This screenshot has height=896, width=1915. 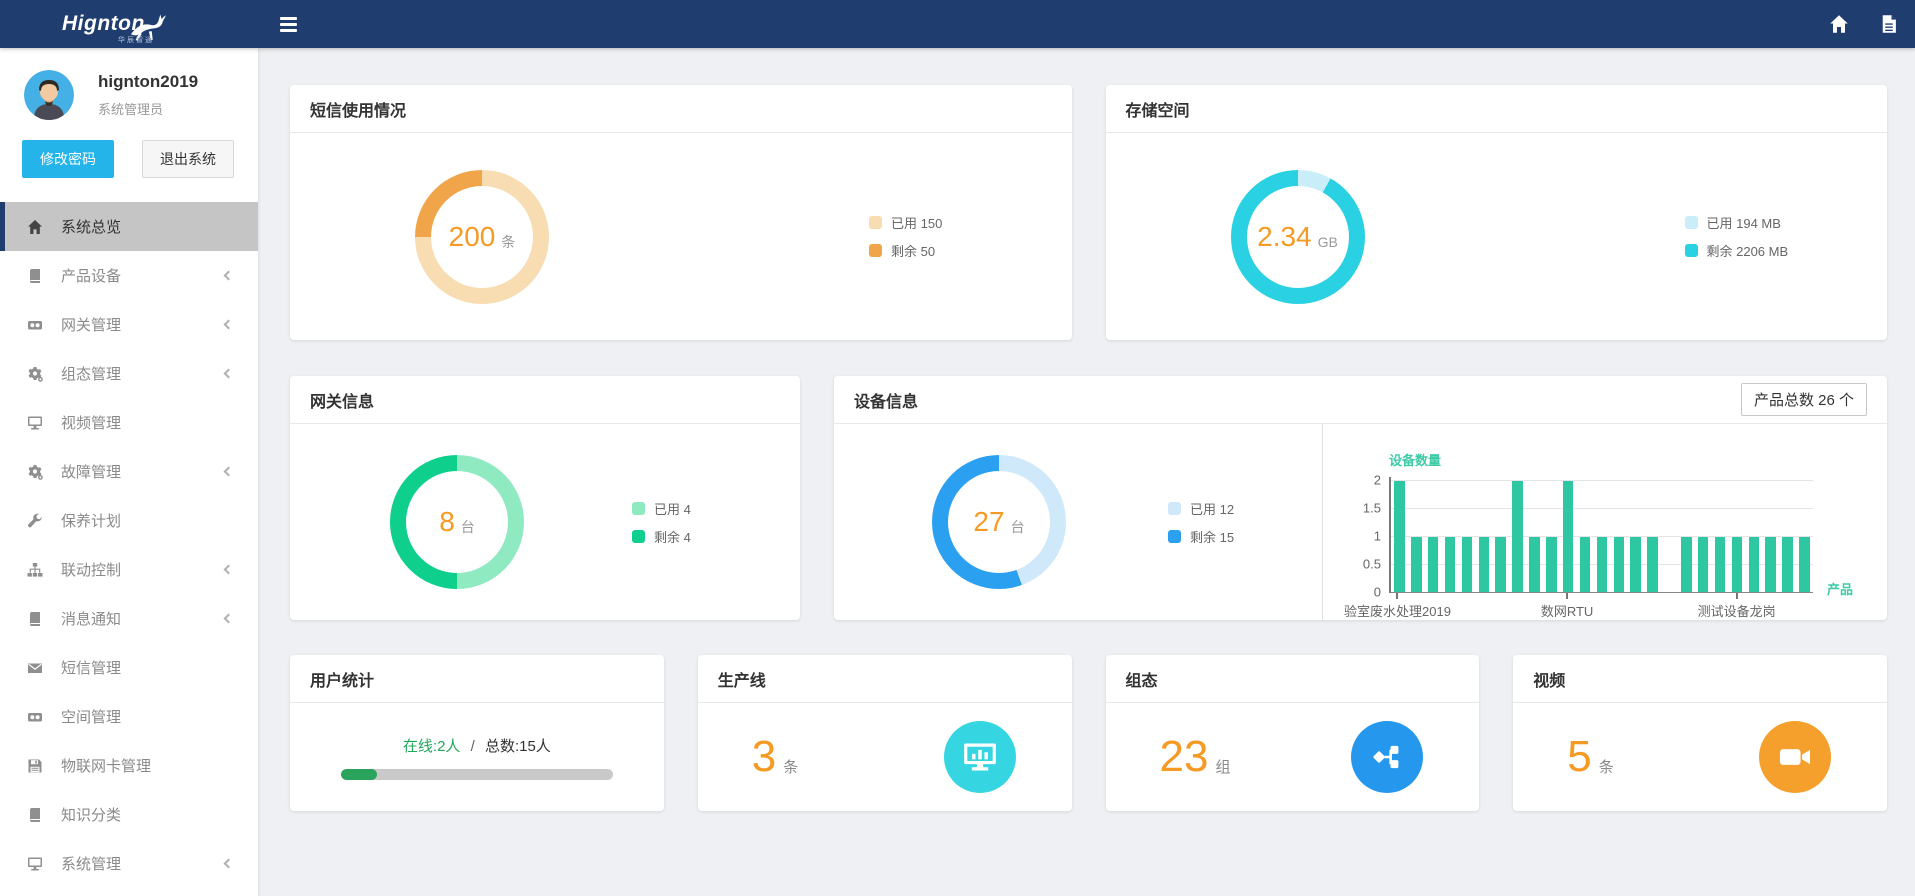 I want to click on sidebar-item-space-management: 空间管理, so click(x=129, y=716).